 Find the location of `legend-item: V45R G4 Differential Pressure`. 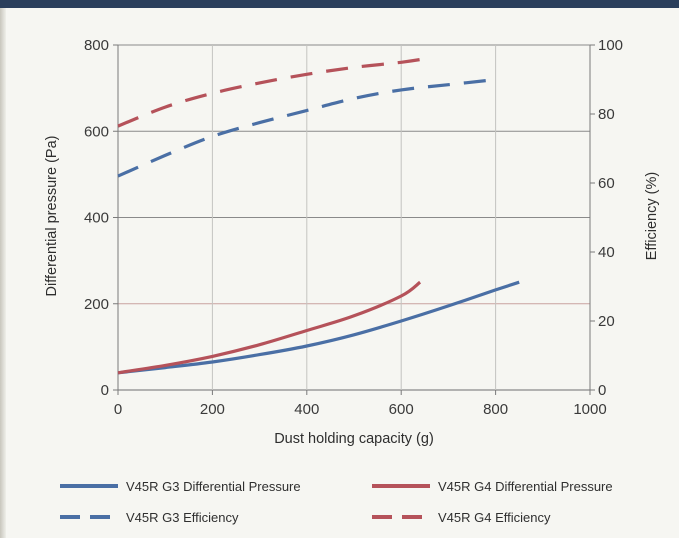

legend-item: V45R G4 Differential Pressure is located at coordinates (491, 486).